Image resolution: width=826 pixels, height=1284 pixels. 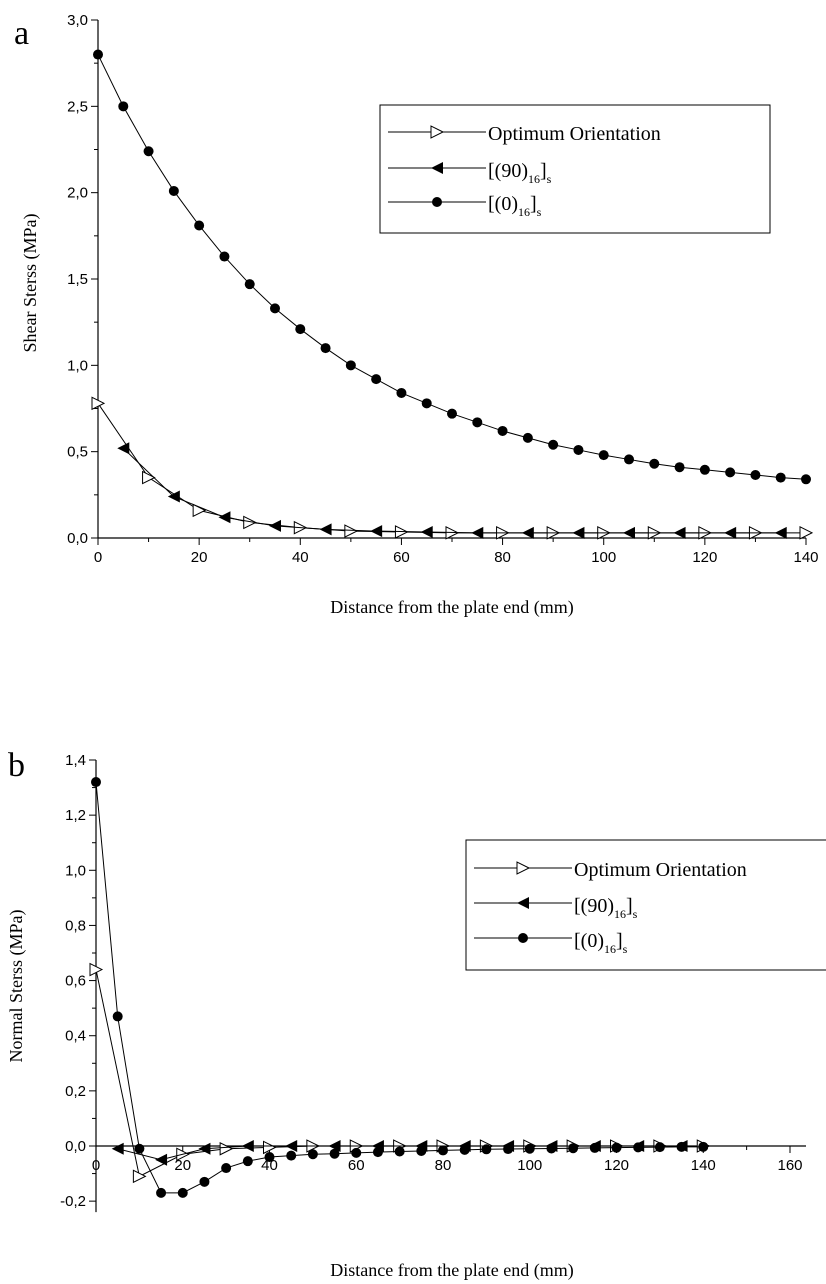 What do you see at coordinates (594, 906) in the screenshot?
I see `legend-main: [(90)` at bounding box center [594, 906].